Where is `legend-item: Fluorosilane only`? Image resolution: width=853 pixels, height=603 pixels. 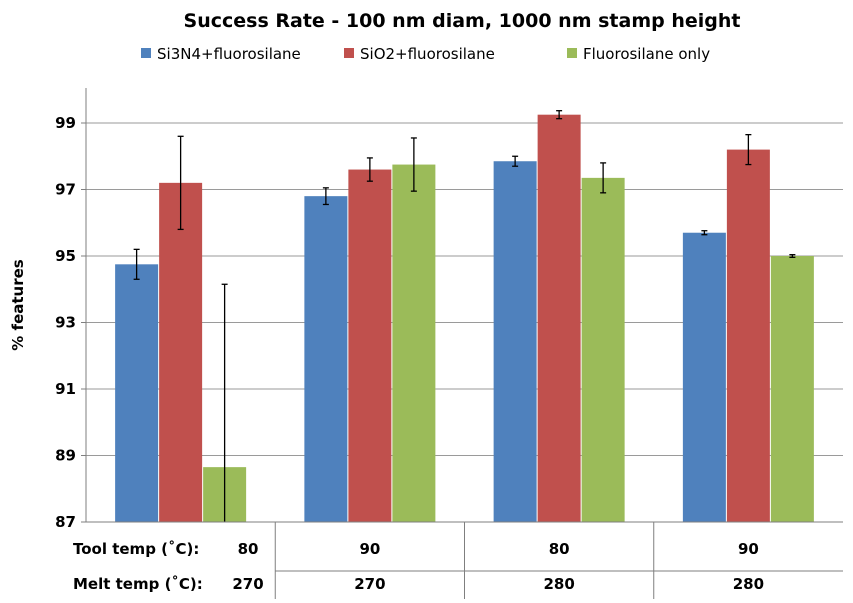 legend-item: Fluorosilane only is located at coordinates (638, 54).